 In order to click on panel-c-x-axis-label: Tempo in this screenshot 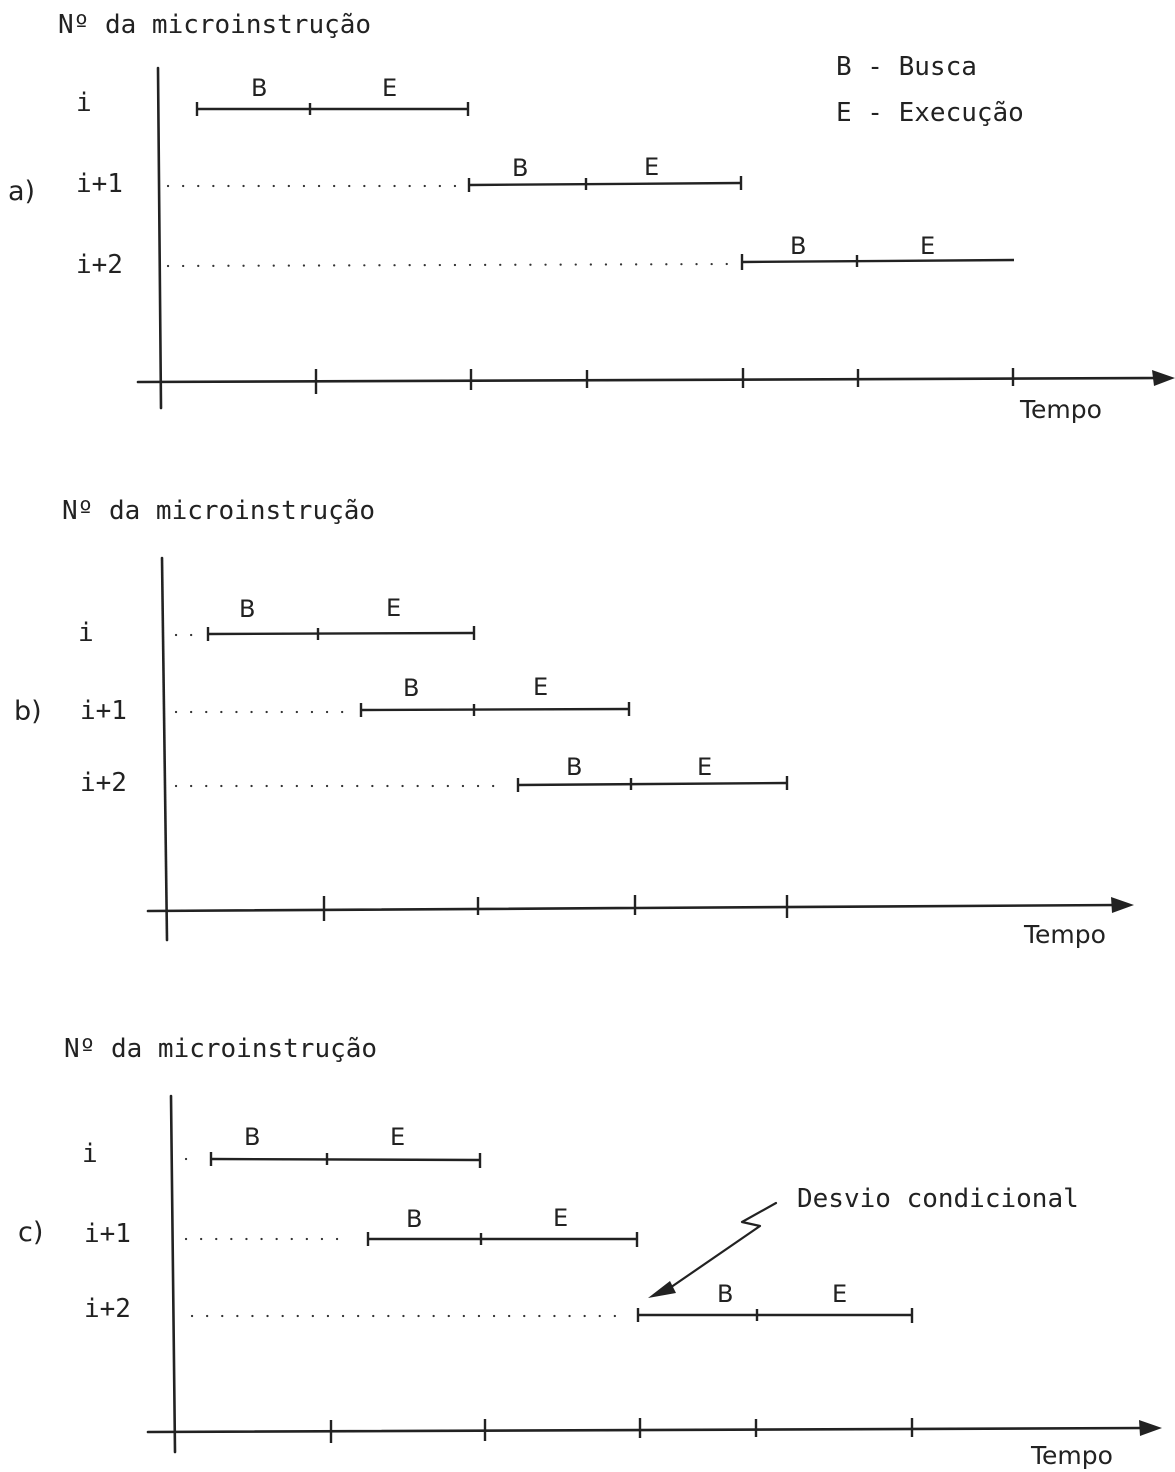, I will do `click(1071, 1455)`.